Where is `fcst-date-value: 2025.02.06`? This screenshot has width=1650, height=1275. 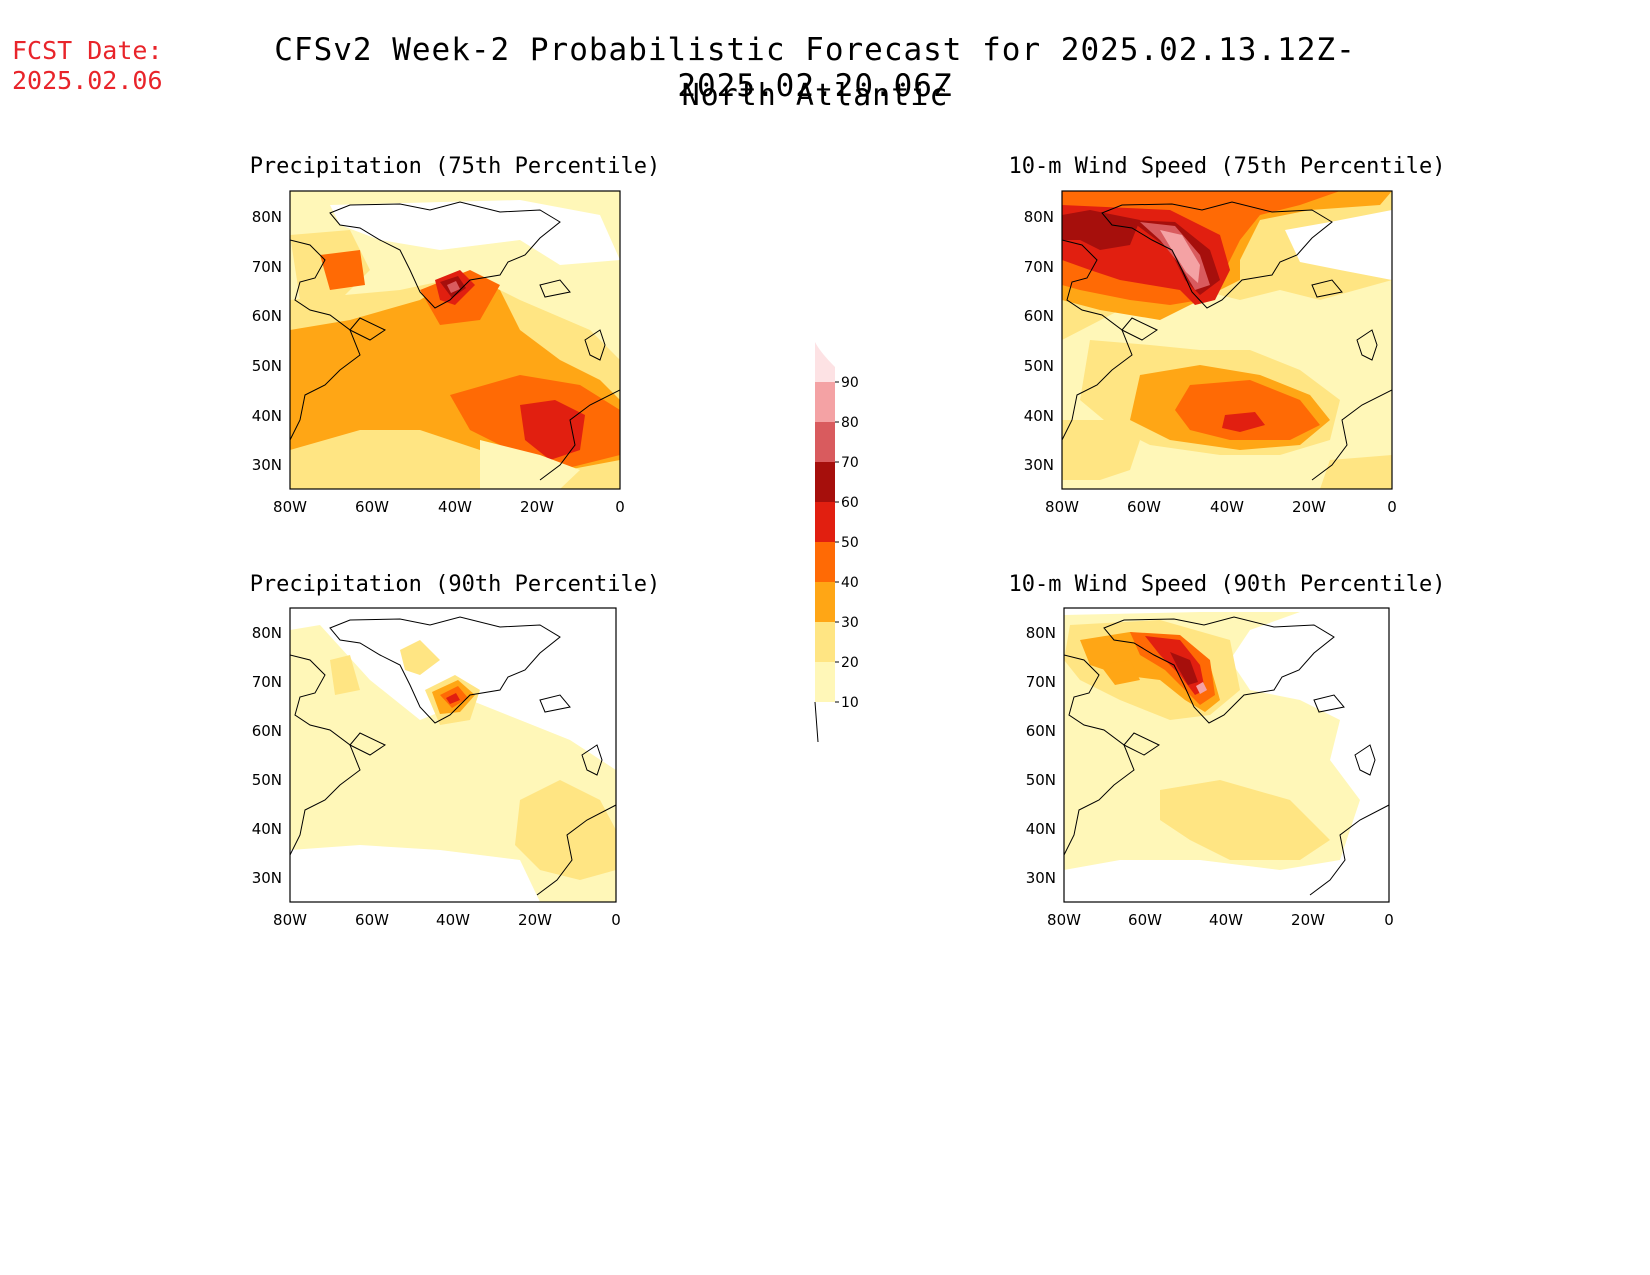
fcst-date-value: 2025.02.06 is located at coordinates (87, 80).